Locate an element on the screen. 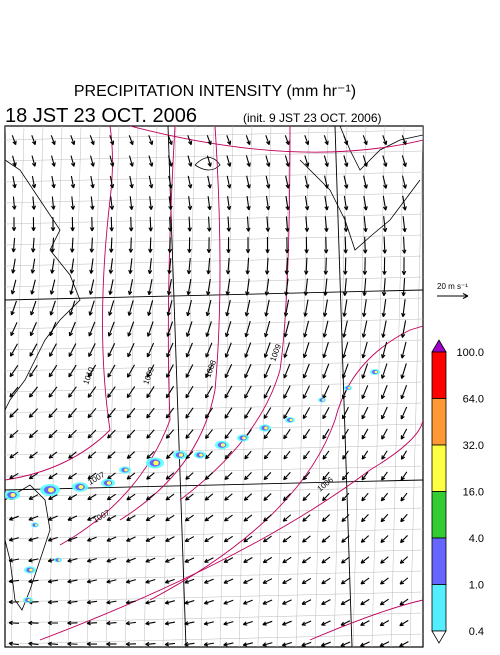  colorbar-label: 4.0 is located at coordinates (476, 539).